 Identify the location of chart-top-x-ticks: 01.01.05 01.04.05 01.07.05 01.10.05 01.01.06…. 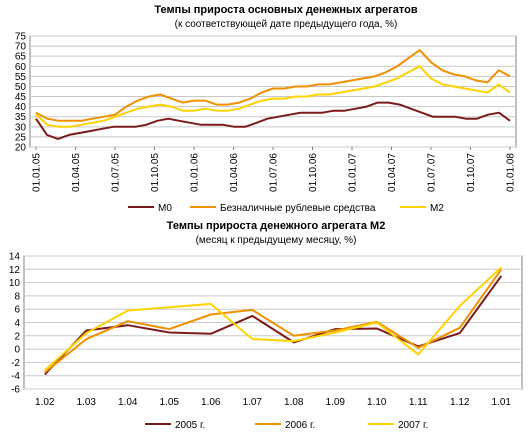
(274, 169).